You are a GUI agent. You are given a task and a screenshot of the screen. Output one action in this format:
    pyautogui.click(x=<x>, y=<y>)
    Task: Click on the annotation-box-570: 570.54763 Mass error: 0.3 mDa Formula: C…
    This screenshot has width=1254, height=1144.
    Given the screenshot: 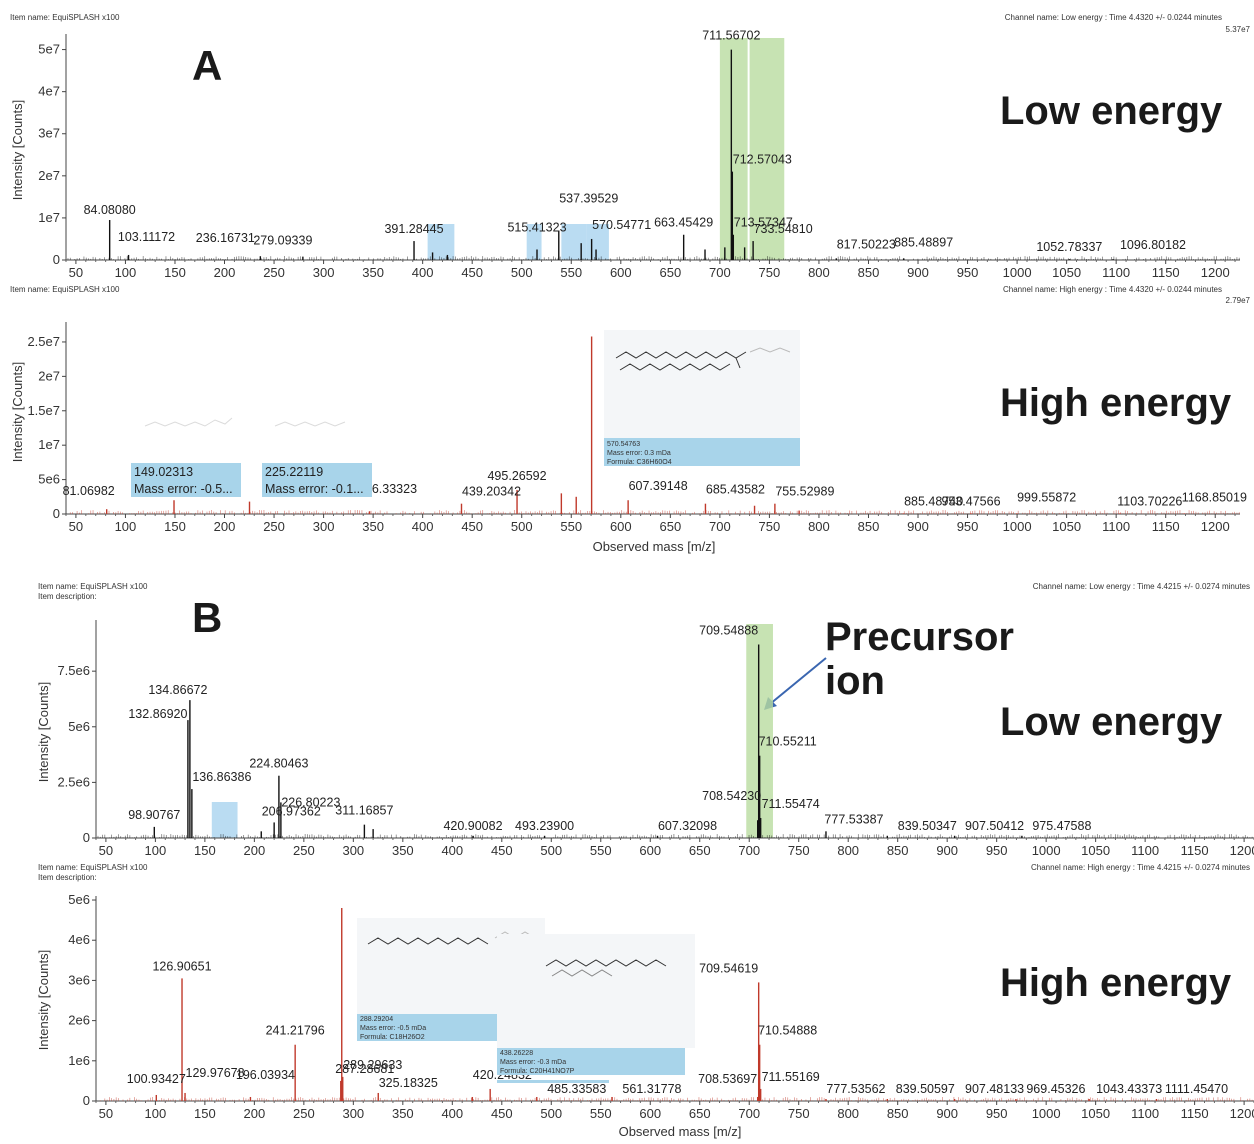 What is the action you would take?
    pyautogui.click(x=702, y=398)
    